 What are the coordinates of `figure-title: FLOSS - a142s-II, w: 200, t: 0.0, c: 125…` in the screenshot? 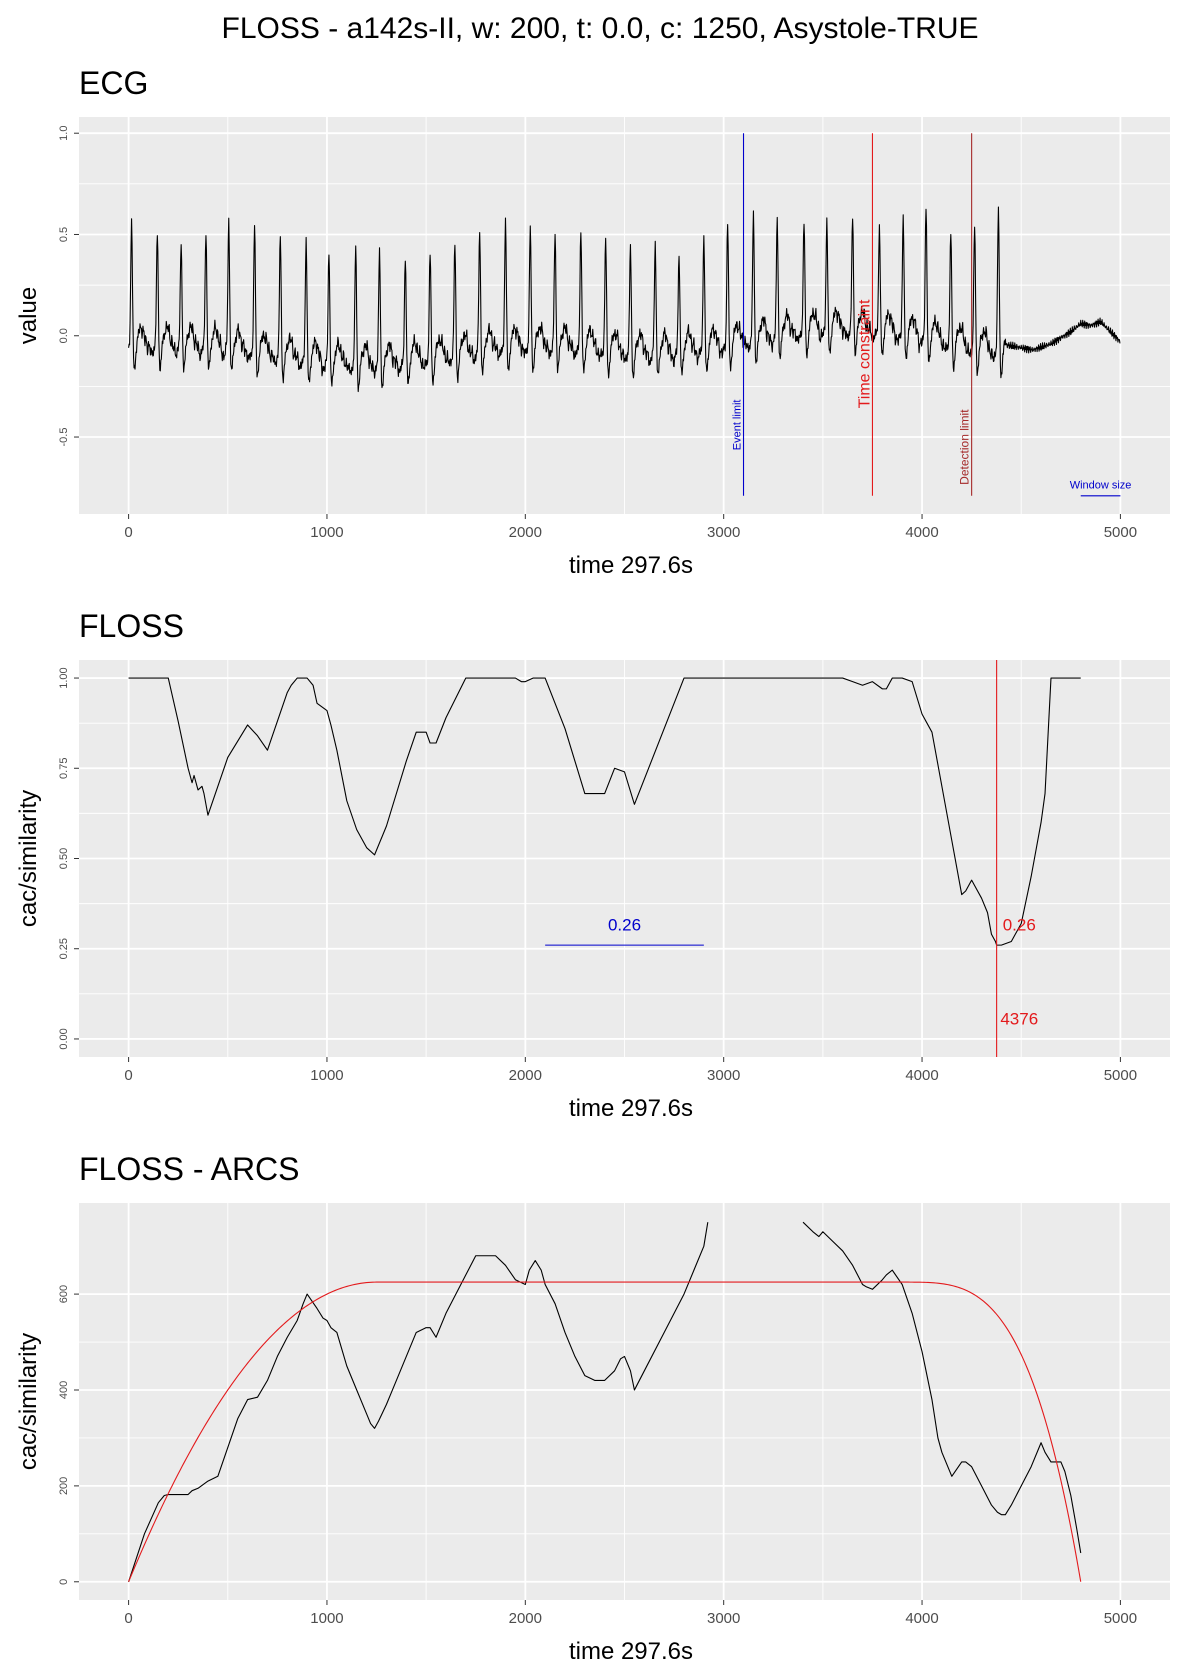 It's located at (600, 28).